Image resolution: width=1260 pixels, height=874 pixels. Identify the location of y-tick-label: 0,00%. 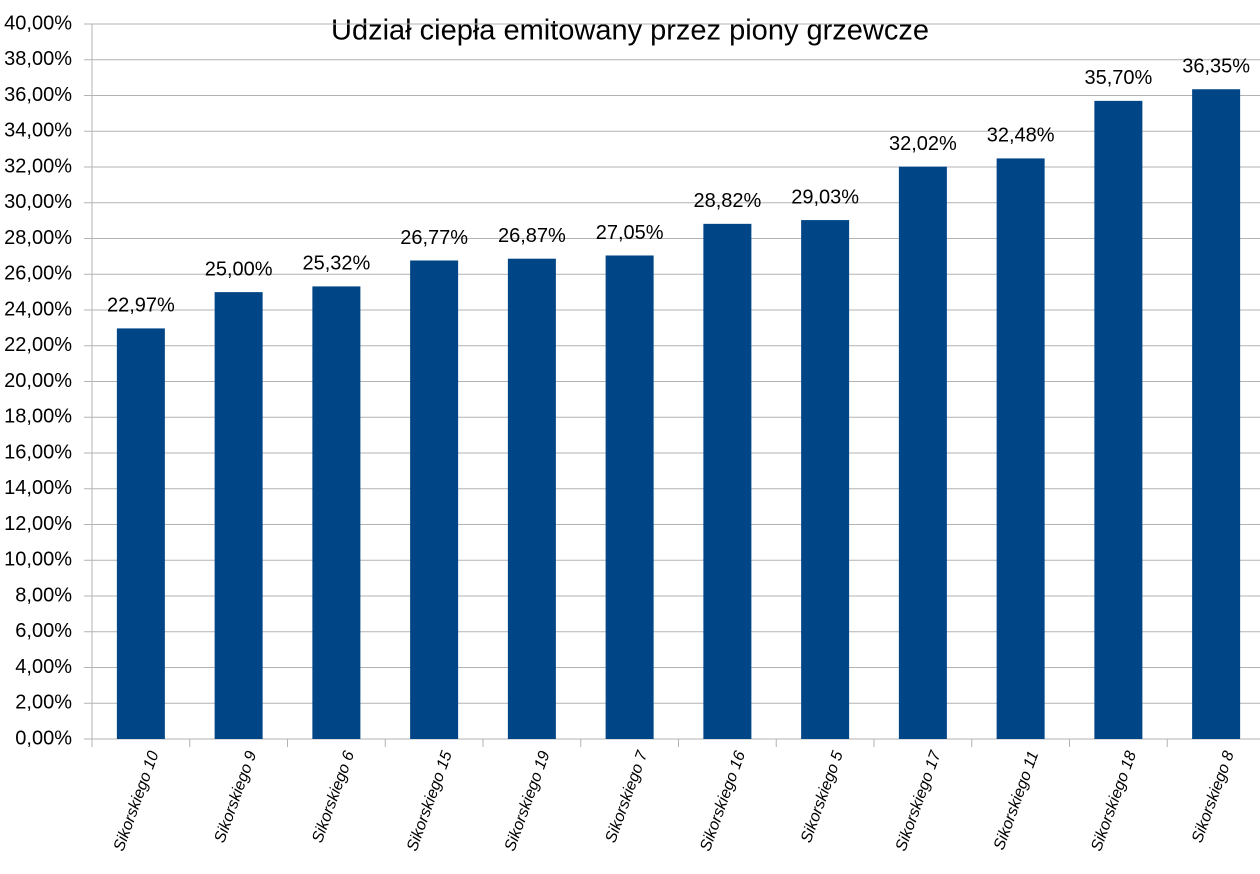
(43, 738).